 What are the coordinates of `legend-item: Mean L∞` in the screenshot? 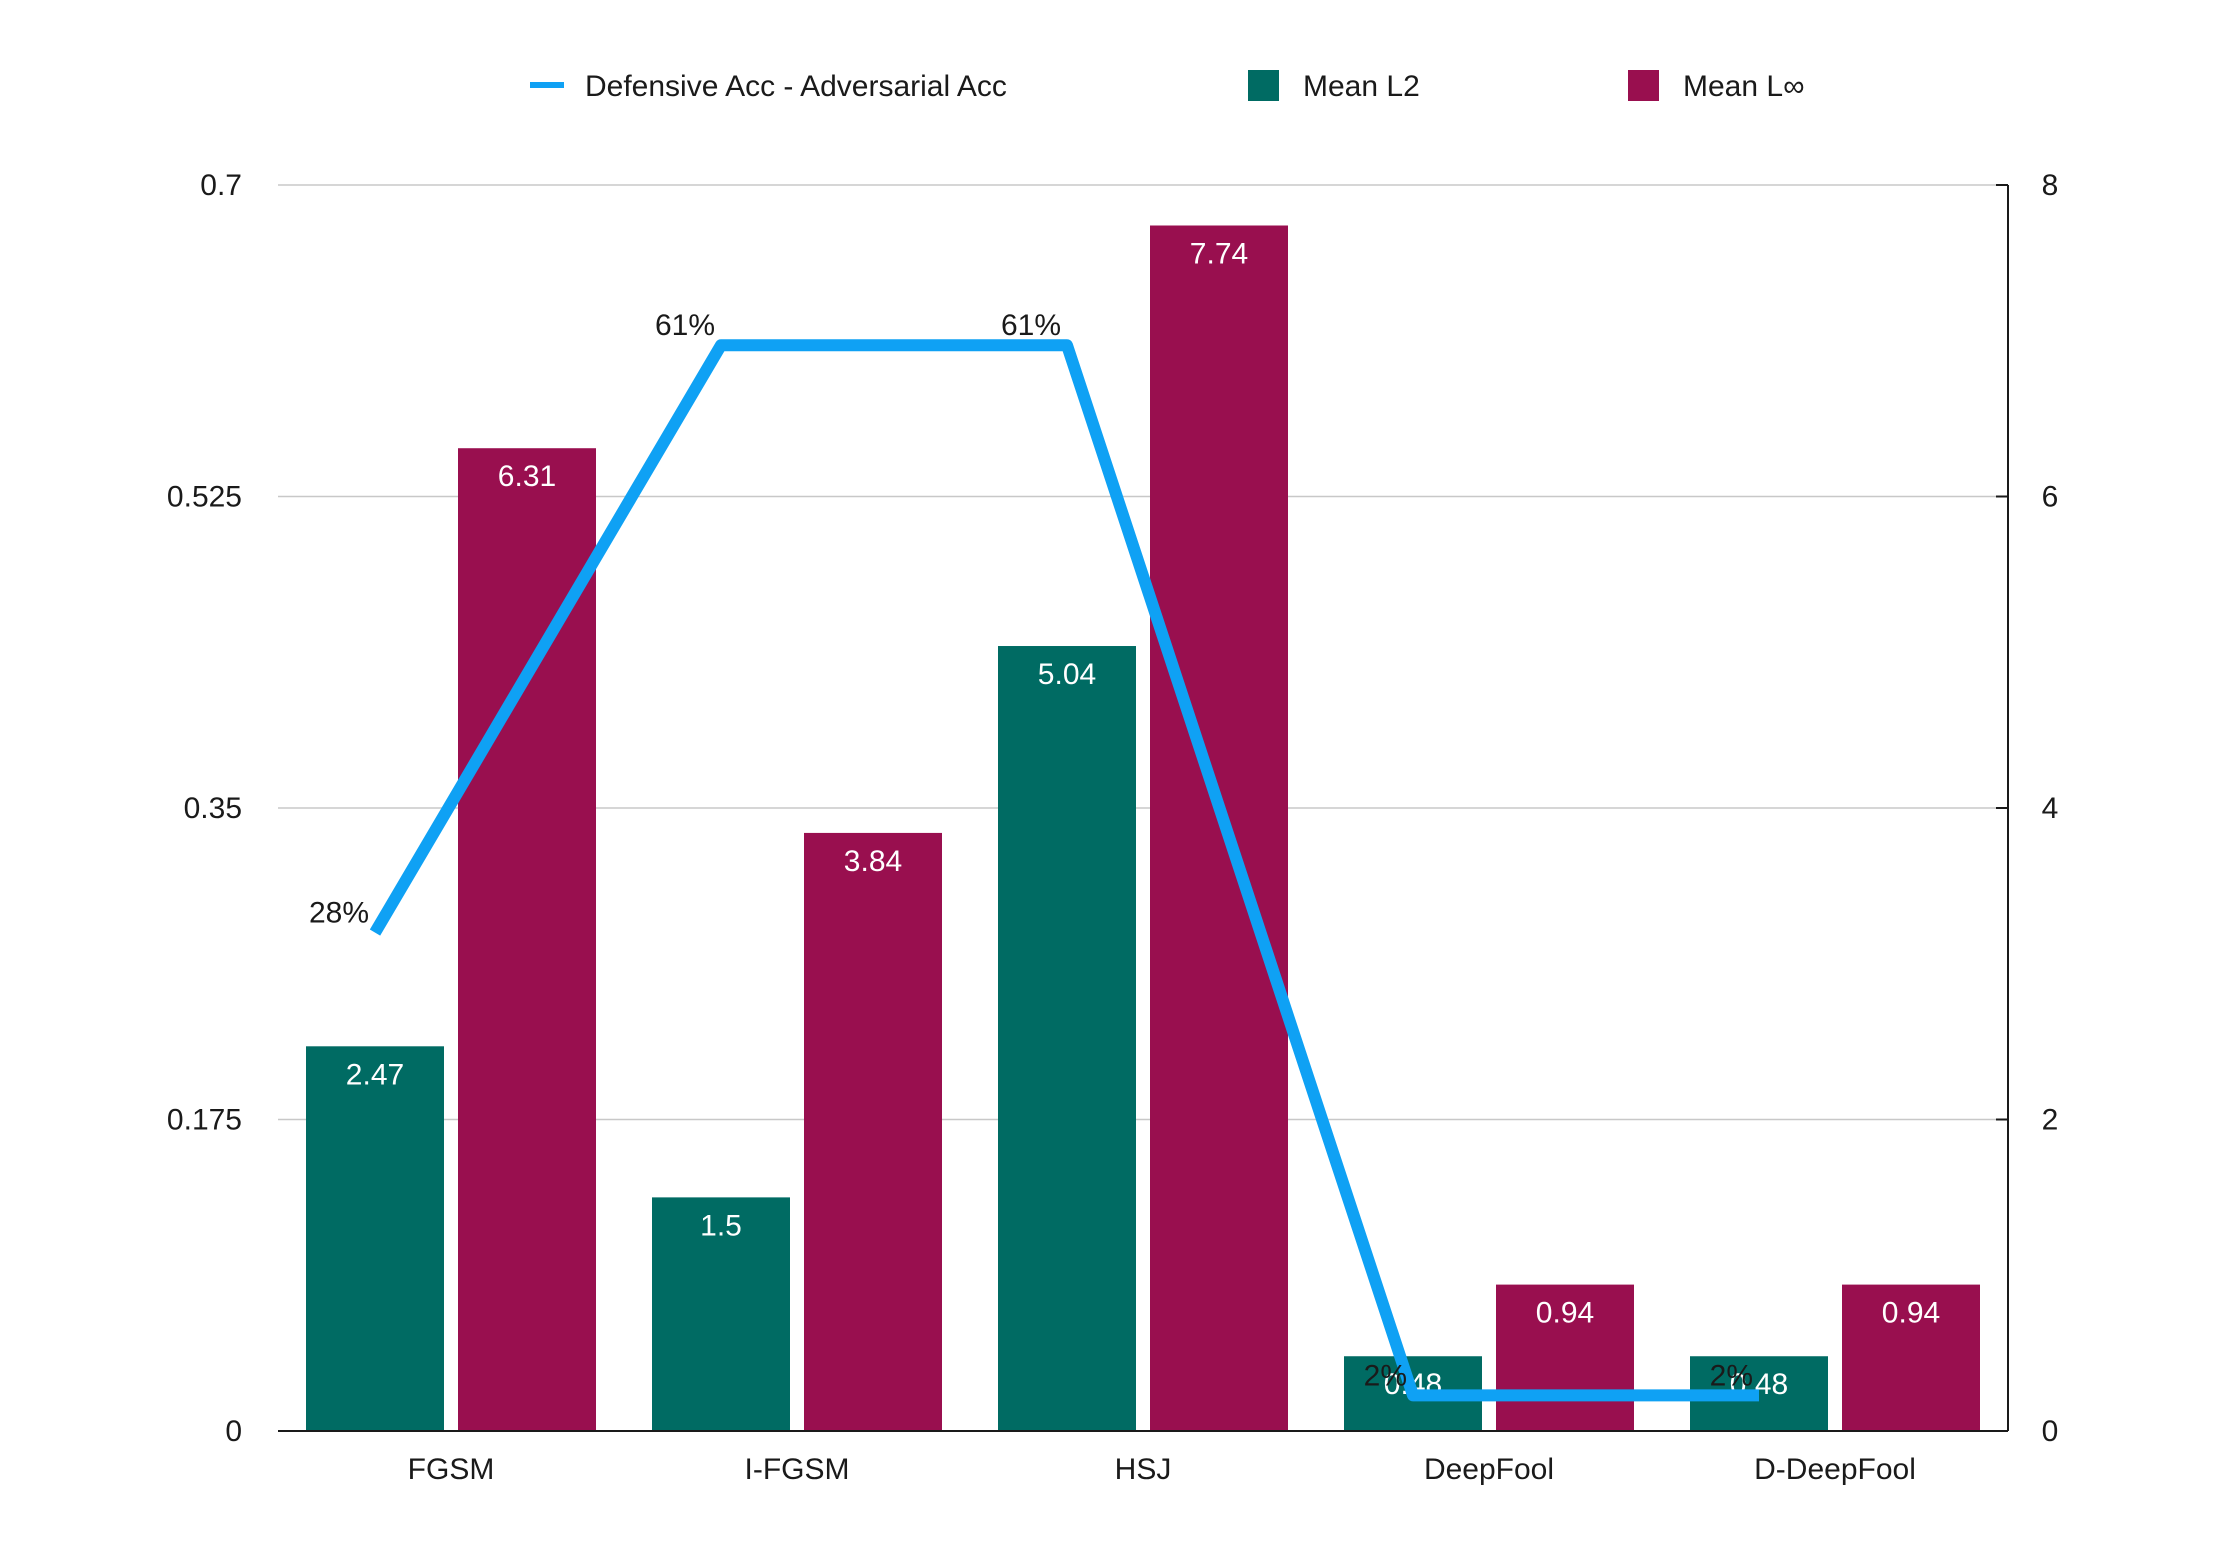 It's located at (1716, 86).